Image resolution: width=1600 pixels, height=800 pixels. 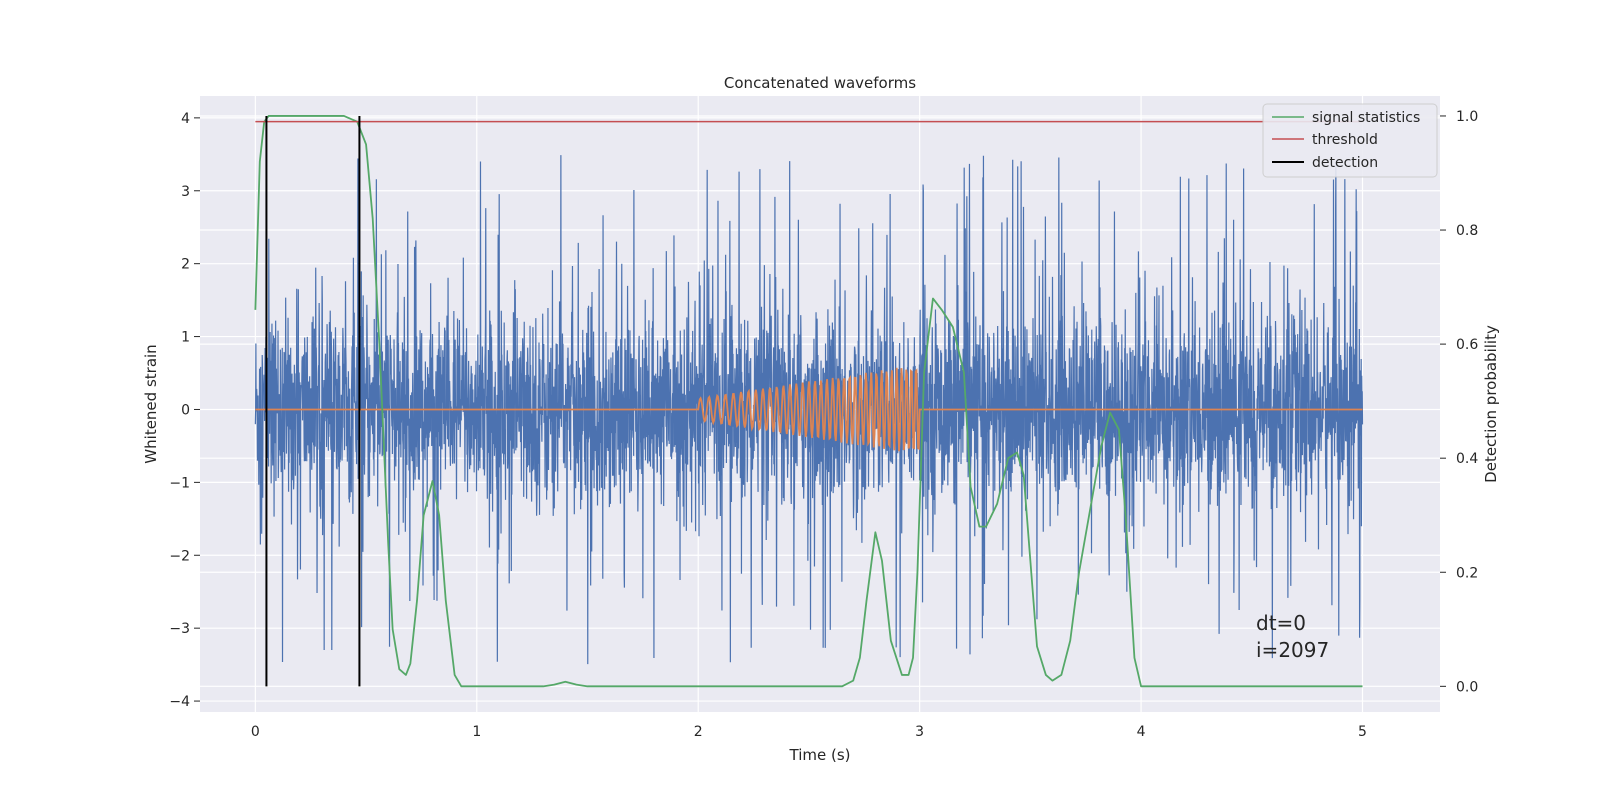 What do you see at coordinates (1366, 118) in the screenshot?
I see `legend-label-signal-statistics: signal statistics` at bounding box center [1366, 118].